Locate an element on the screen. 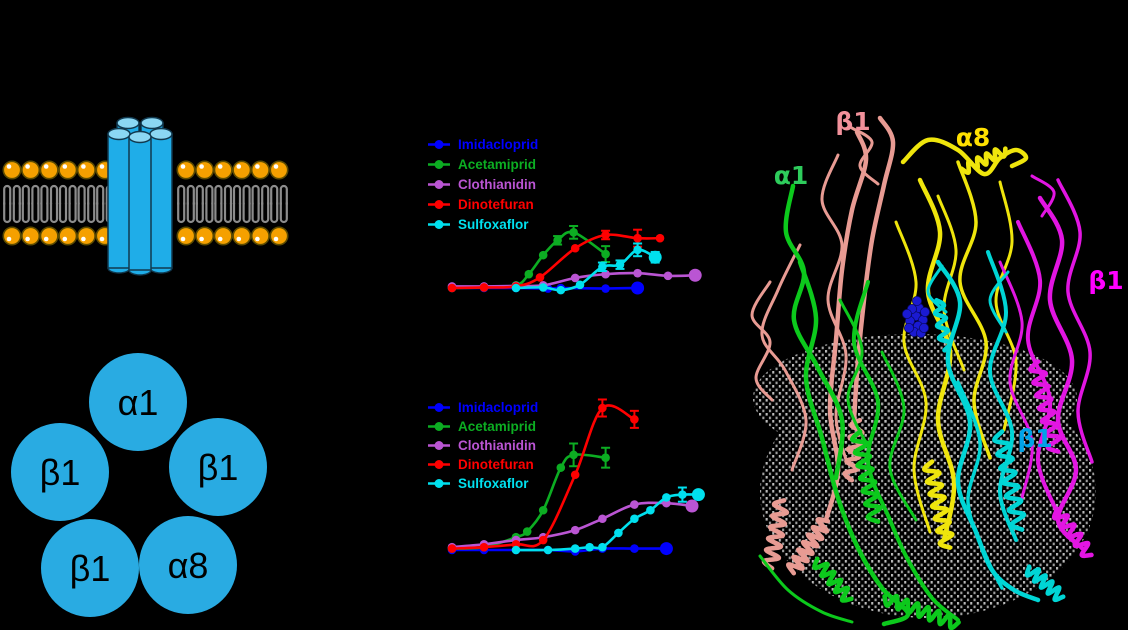  legend-item-imidacloprid: Imidacloprid is located at coordinates (483, 407).